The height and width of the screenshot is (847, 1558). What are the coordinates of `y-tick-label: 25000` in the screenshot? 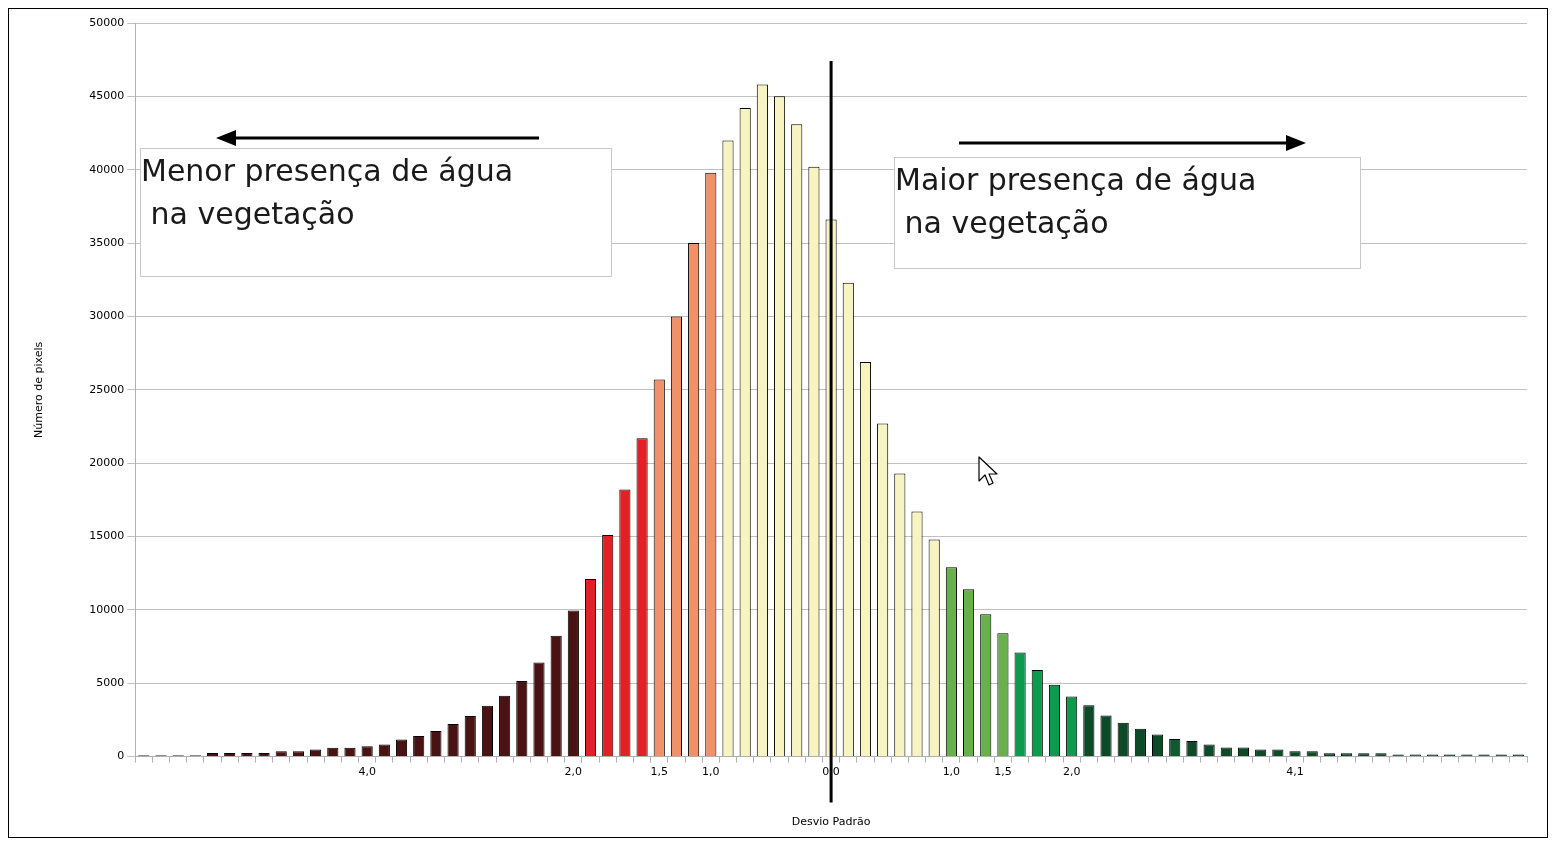 It's located at (107, 389).